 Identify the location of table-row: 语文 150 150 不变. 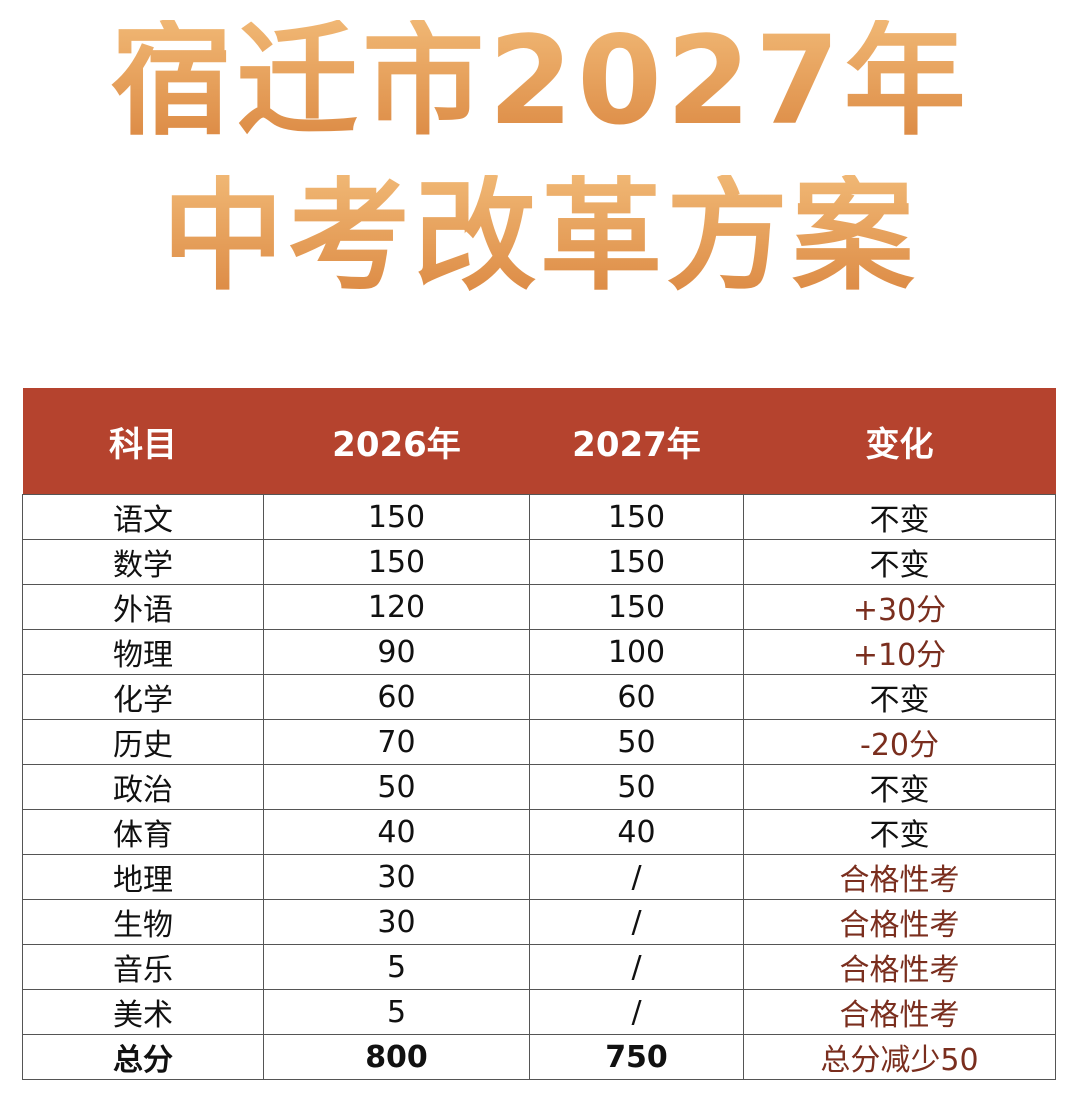
(539, 517).